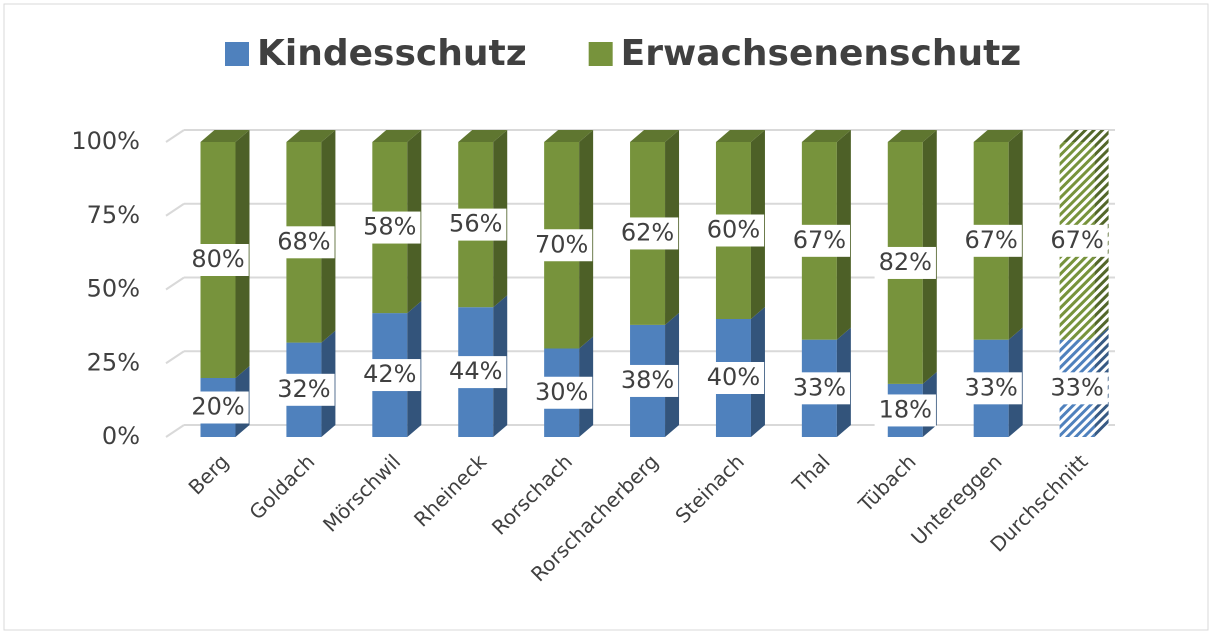 Image resolution: width=1213 pixels, height=635 pixels. I want to click on data-label: 62%, so click(647, 232).